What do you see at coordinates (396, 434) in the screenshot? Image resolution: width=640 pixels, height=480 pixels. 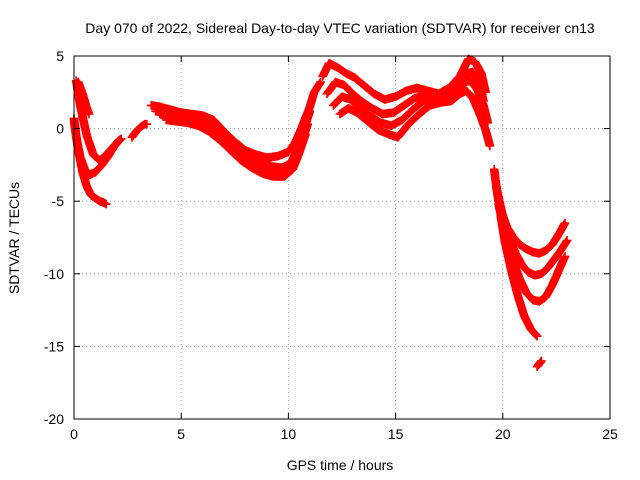 I see `x-tick-label-3: 15` at bounding box center [396, 434].